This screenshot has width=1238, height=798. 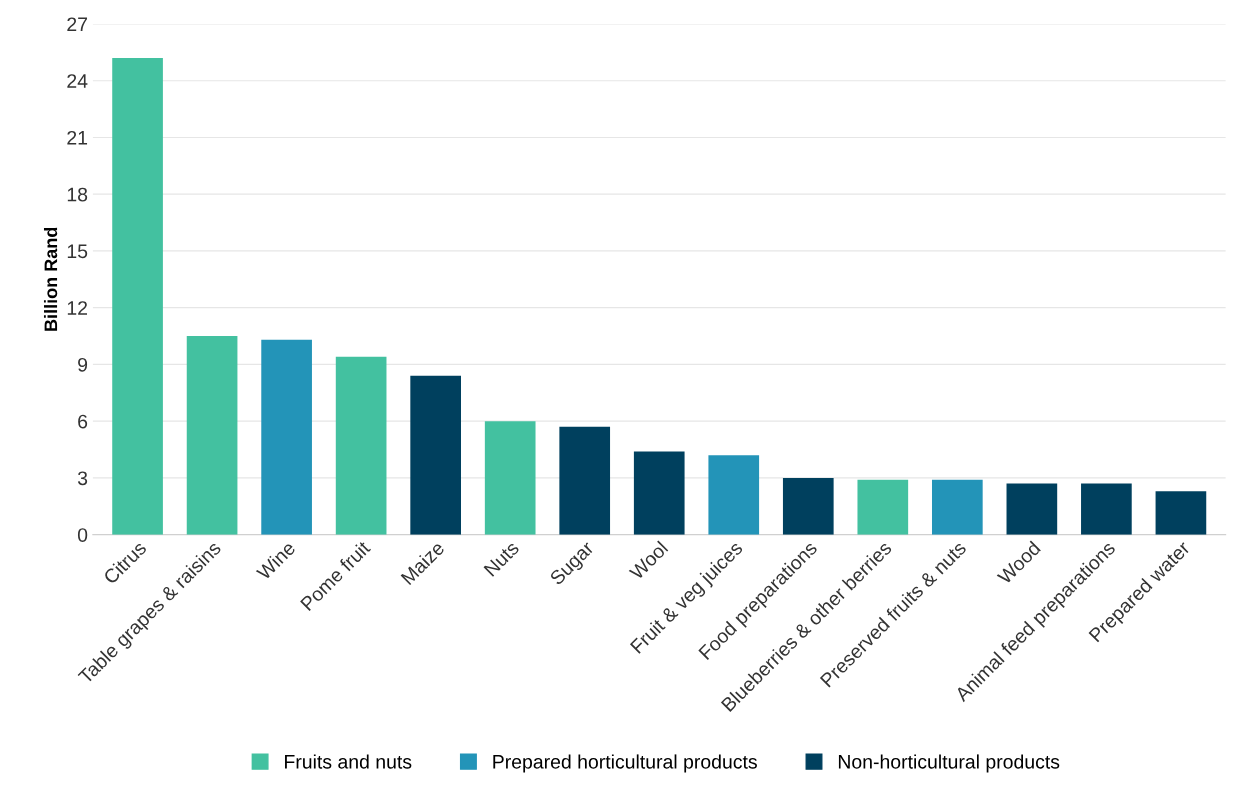 I want to click on legend-label: Non-horticultural products, so click(x=949, y=763).